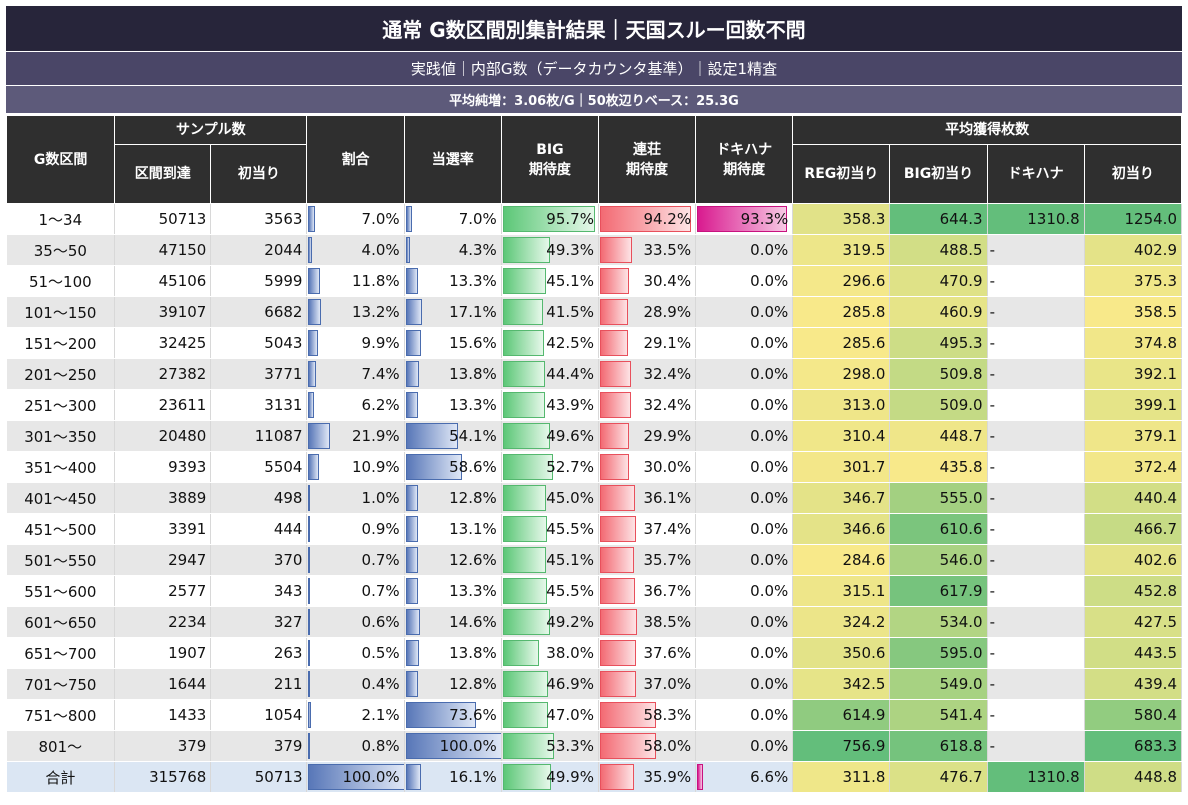  I want to click on big-first-medals-cell-value: 495.3, so click(961, 343).